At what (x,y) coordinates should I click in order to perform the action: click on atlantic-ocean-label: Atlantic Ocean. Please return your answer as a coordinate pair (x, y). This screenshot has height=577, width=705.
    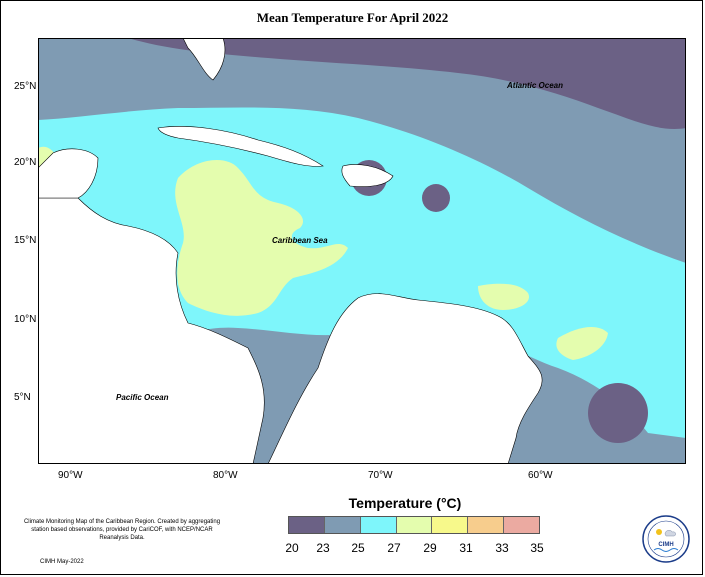
    Looking at the image, I should click on (535, 85).